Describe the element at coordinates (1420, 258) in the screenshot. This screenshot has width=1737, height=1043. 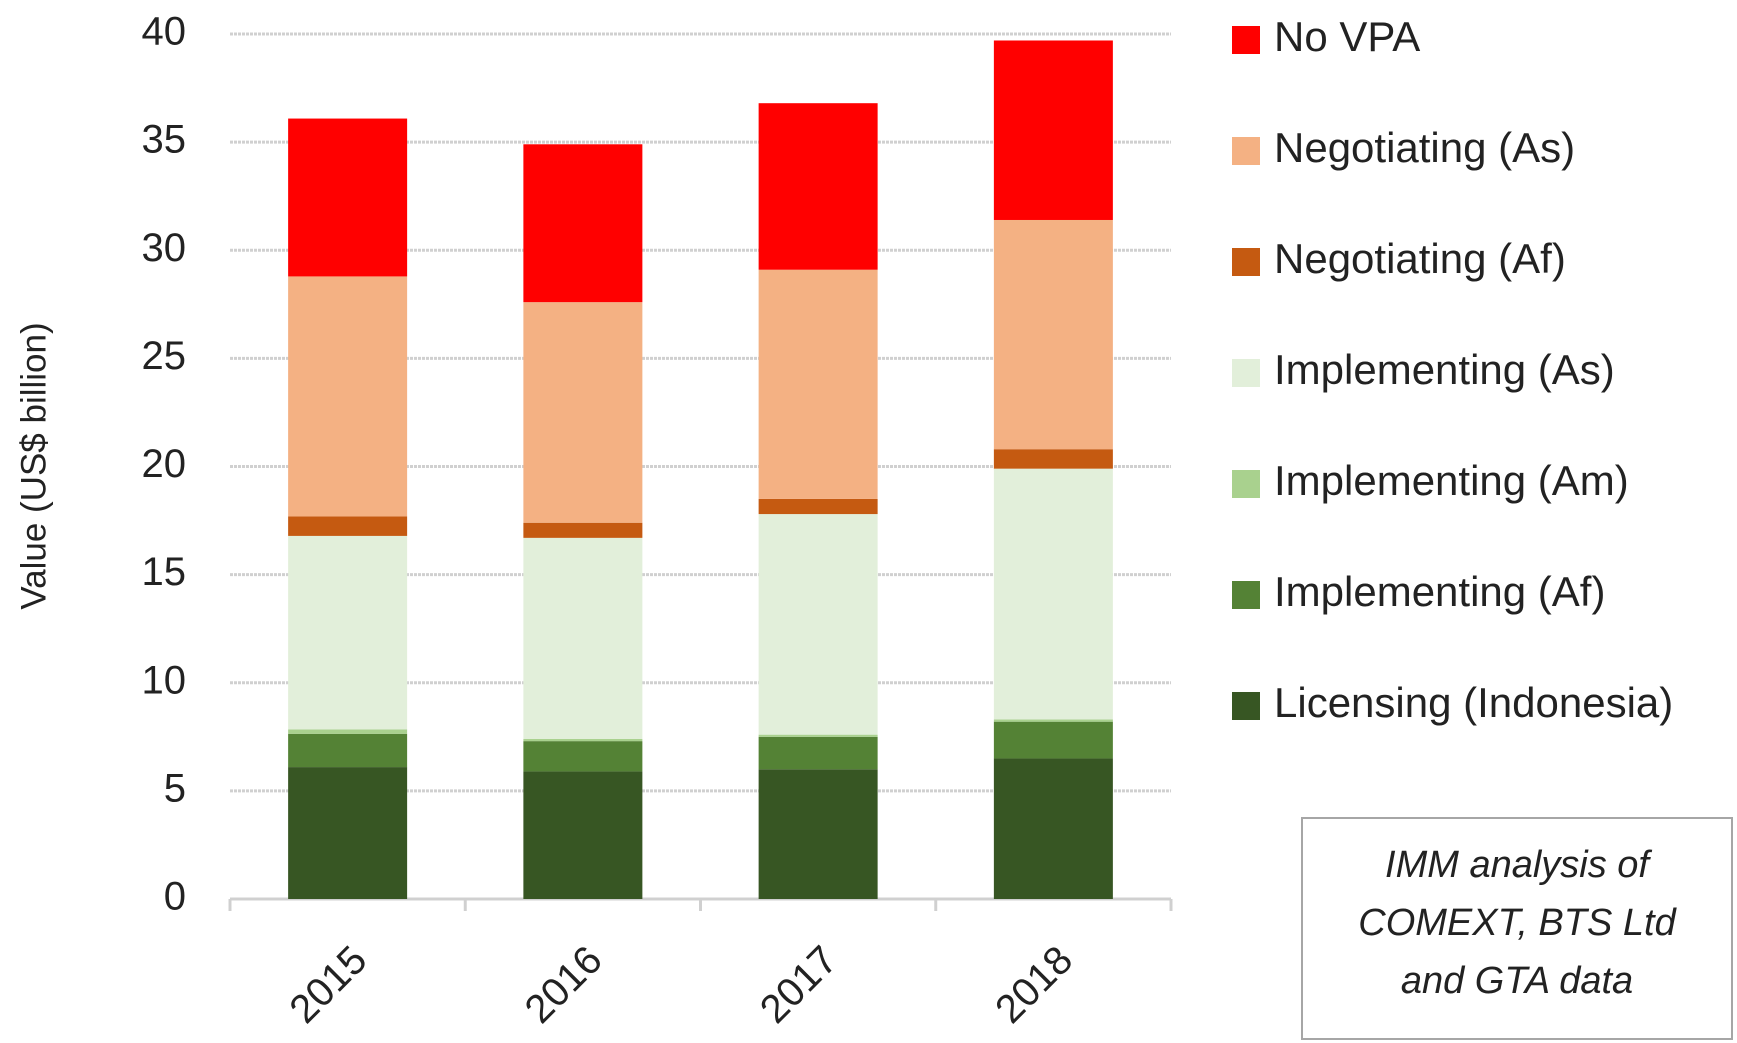
I see `legend-label: Negotiating (Af)` at that location.